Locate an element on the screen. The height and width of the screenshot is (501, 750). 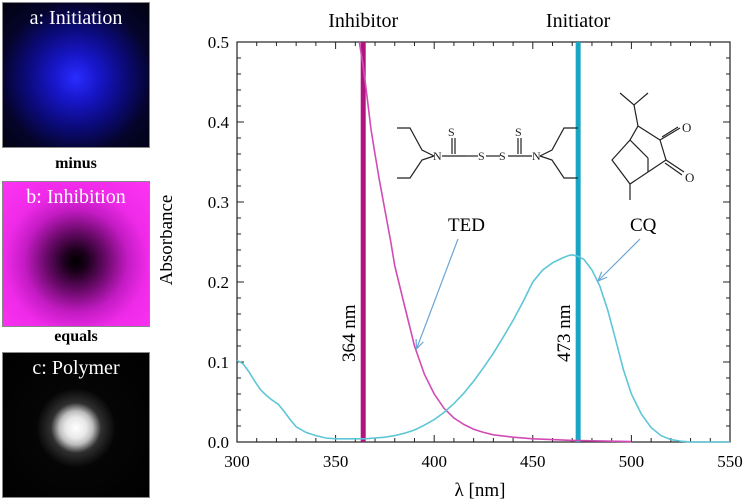
vline-label: 473 nm is located at coordinates (564, 333).